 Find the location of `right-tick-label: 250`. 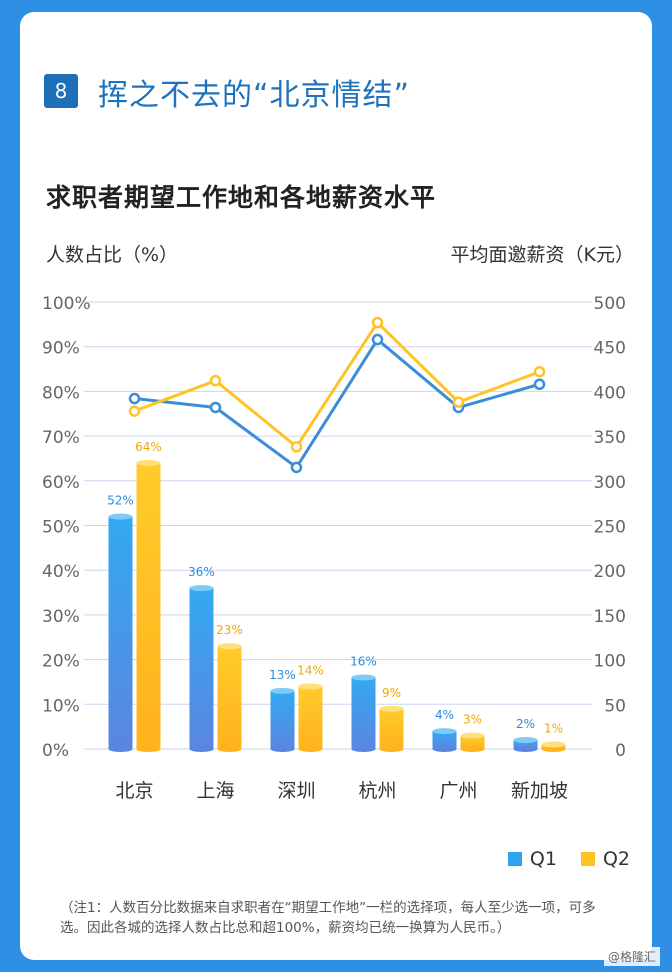

right-tick-label: 250 is located at coordinates (610, 528).